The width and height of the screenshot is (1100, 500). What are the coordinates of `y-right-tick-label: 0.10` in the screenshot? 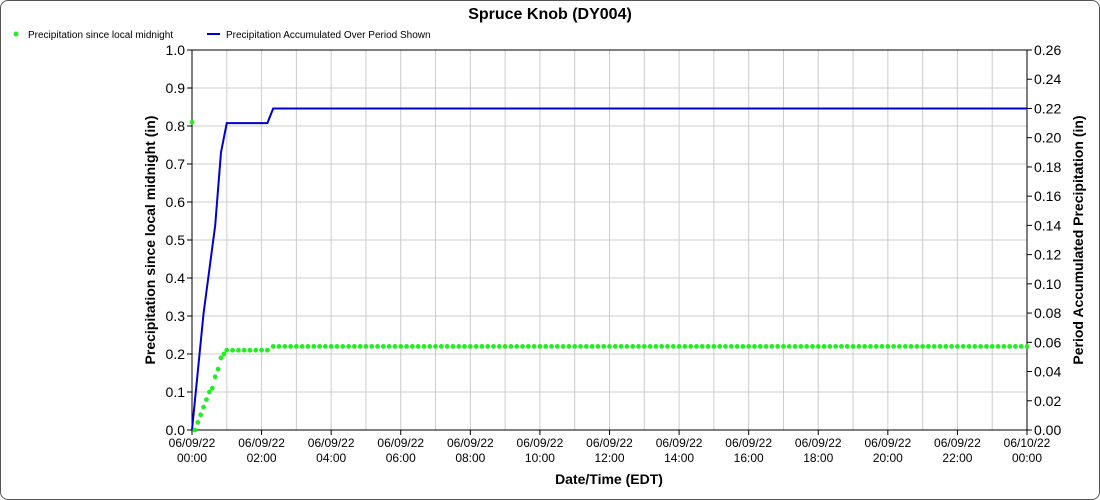 It's located at (1047, 284).